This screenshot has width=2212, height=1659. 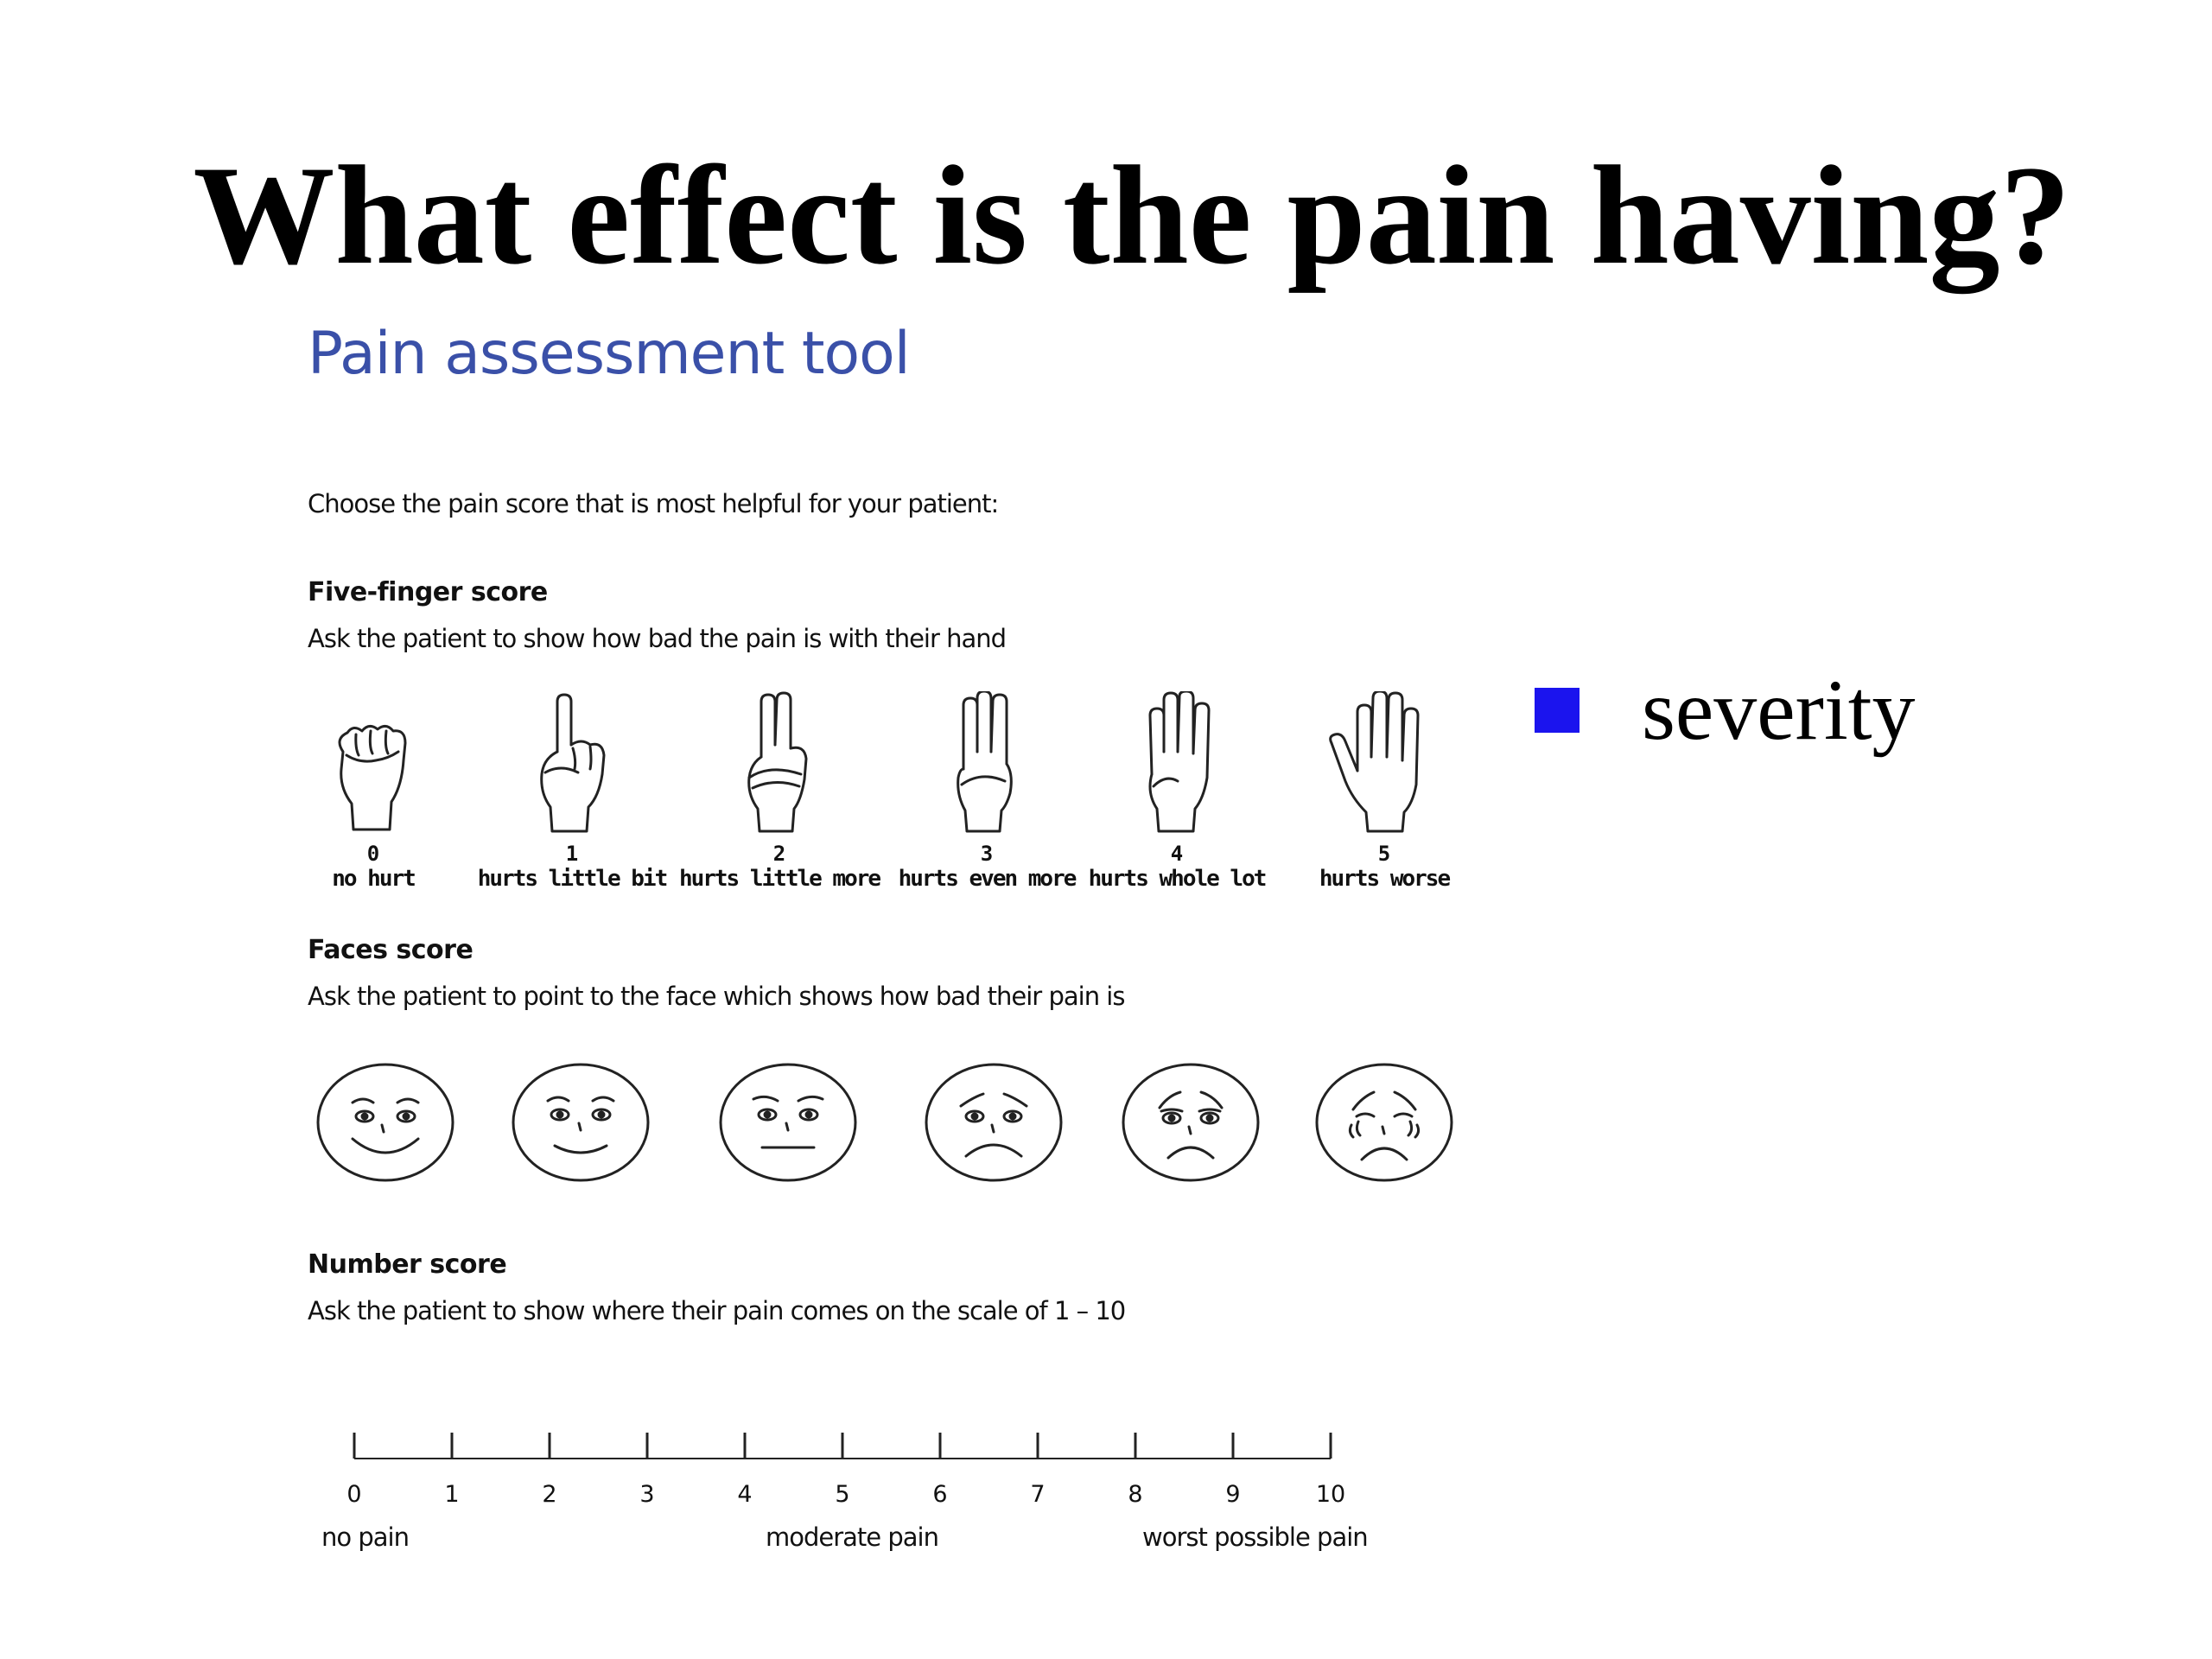 What do you see at coordinates (745, 1494) in the screenshot?
I see `scale-tick-label: 4` at bounding box center [745, 1494].